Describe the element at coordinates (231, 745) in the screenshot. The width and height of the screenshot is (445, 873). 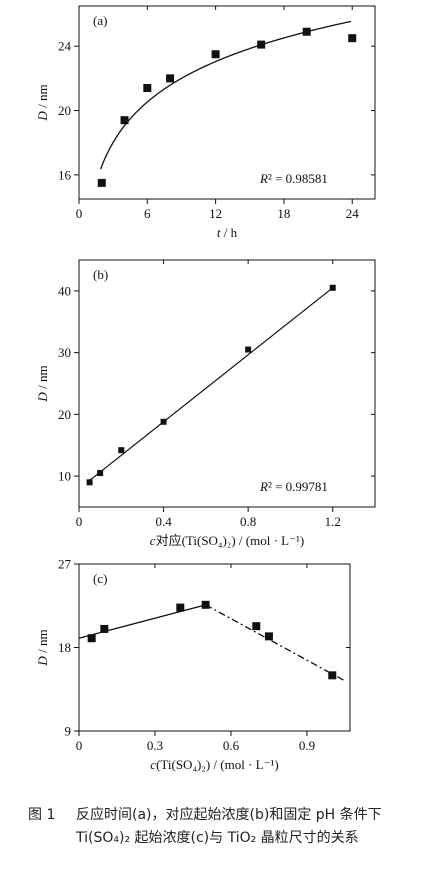
I see `x-tick-label: 0.6` at that location.